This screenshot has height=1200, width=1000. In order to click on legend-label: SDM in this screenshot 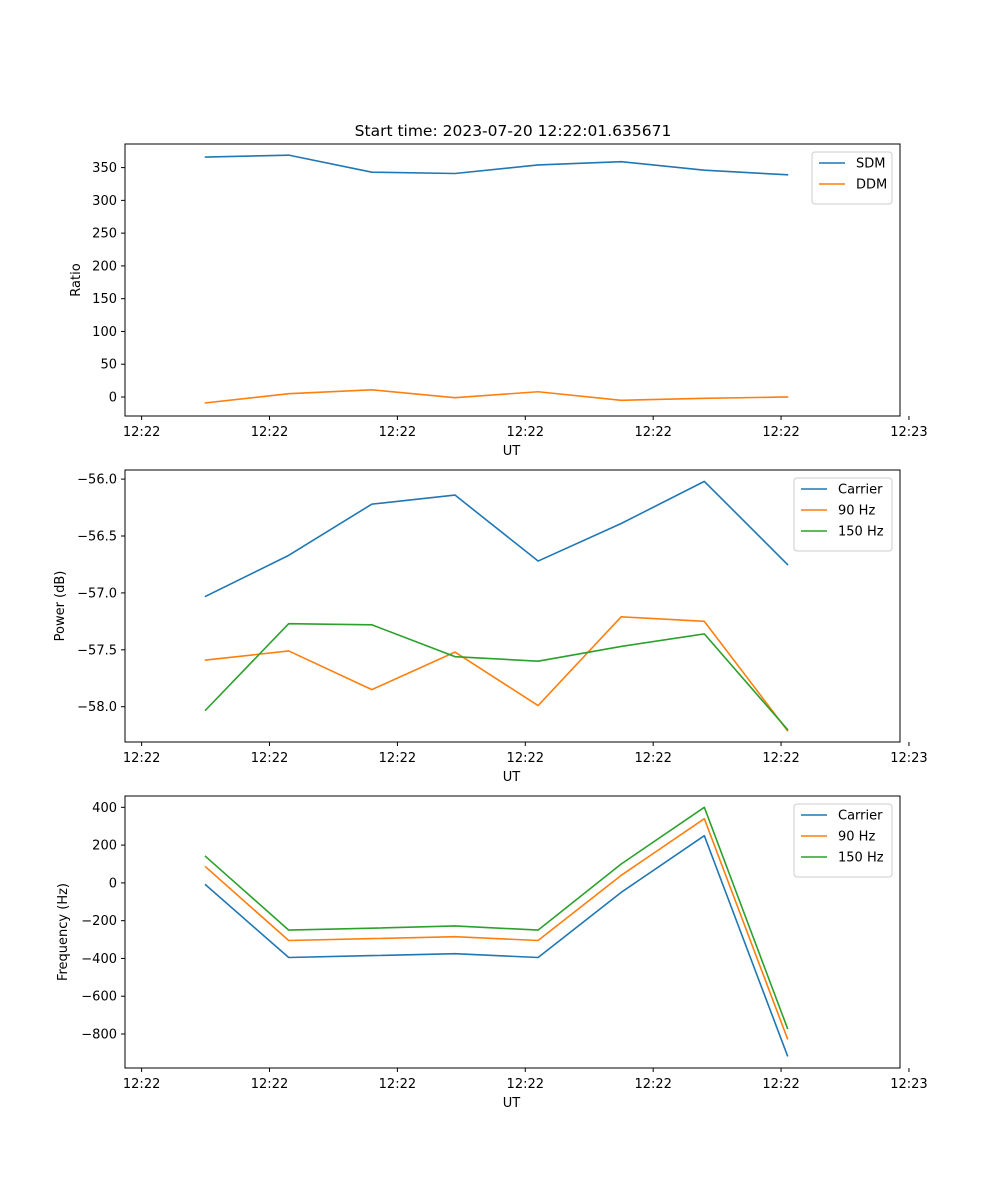, I will do `click(870, 164)`.